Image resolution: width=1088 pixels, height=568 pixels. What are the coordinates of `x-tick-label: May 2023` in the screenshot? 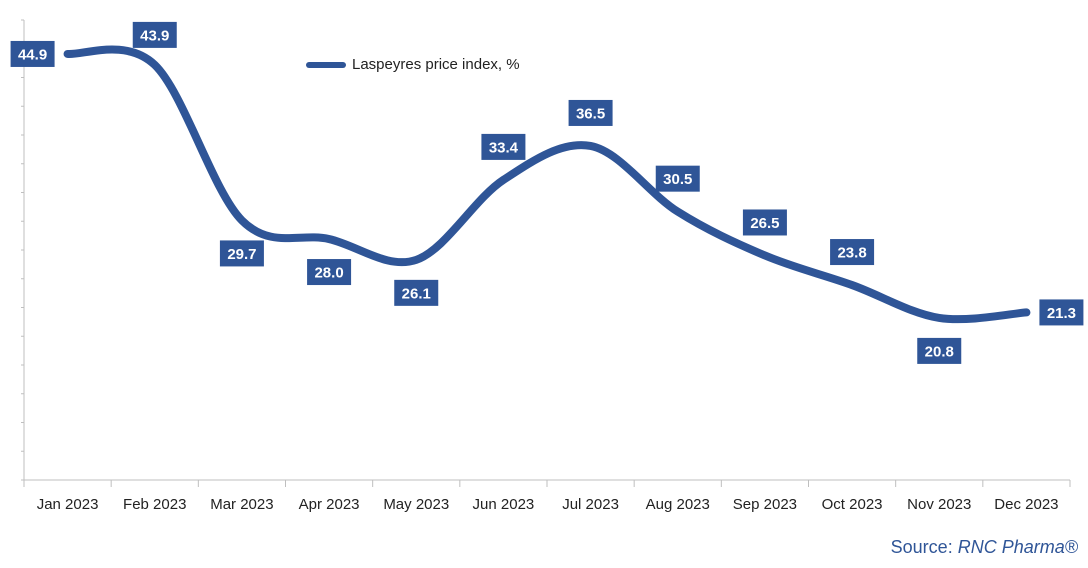 It's located at (416, 504).